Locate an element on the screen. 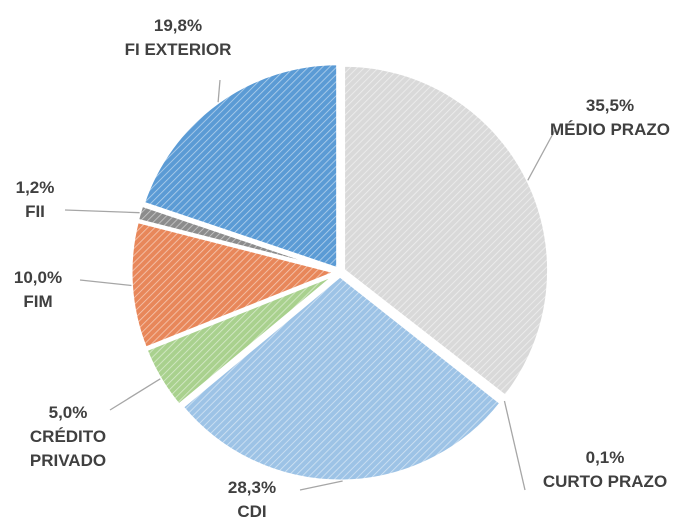 The image size is (694, 529). data-label: 10,0% FIM is located at coordinates (39, 290).